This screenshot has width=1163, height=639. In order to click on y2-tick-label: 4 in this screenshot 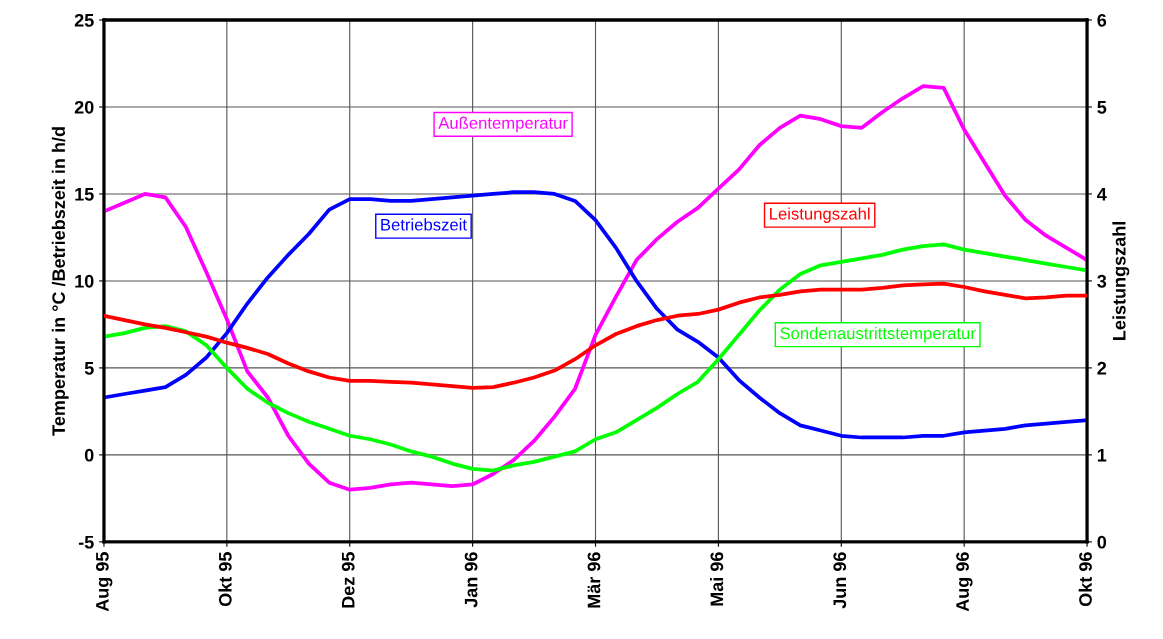, I will do `click(1102, 194)`.